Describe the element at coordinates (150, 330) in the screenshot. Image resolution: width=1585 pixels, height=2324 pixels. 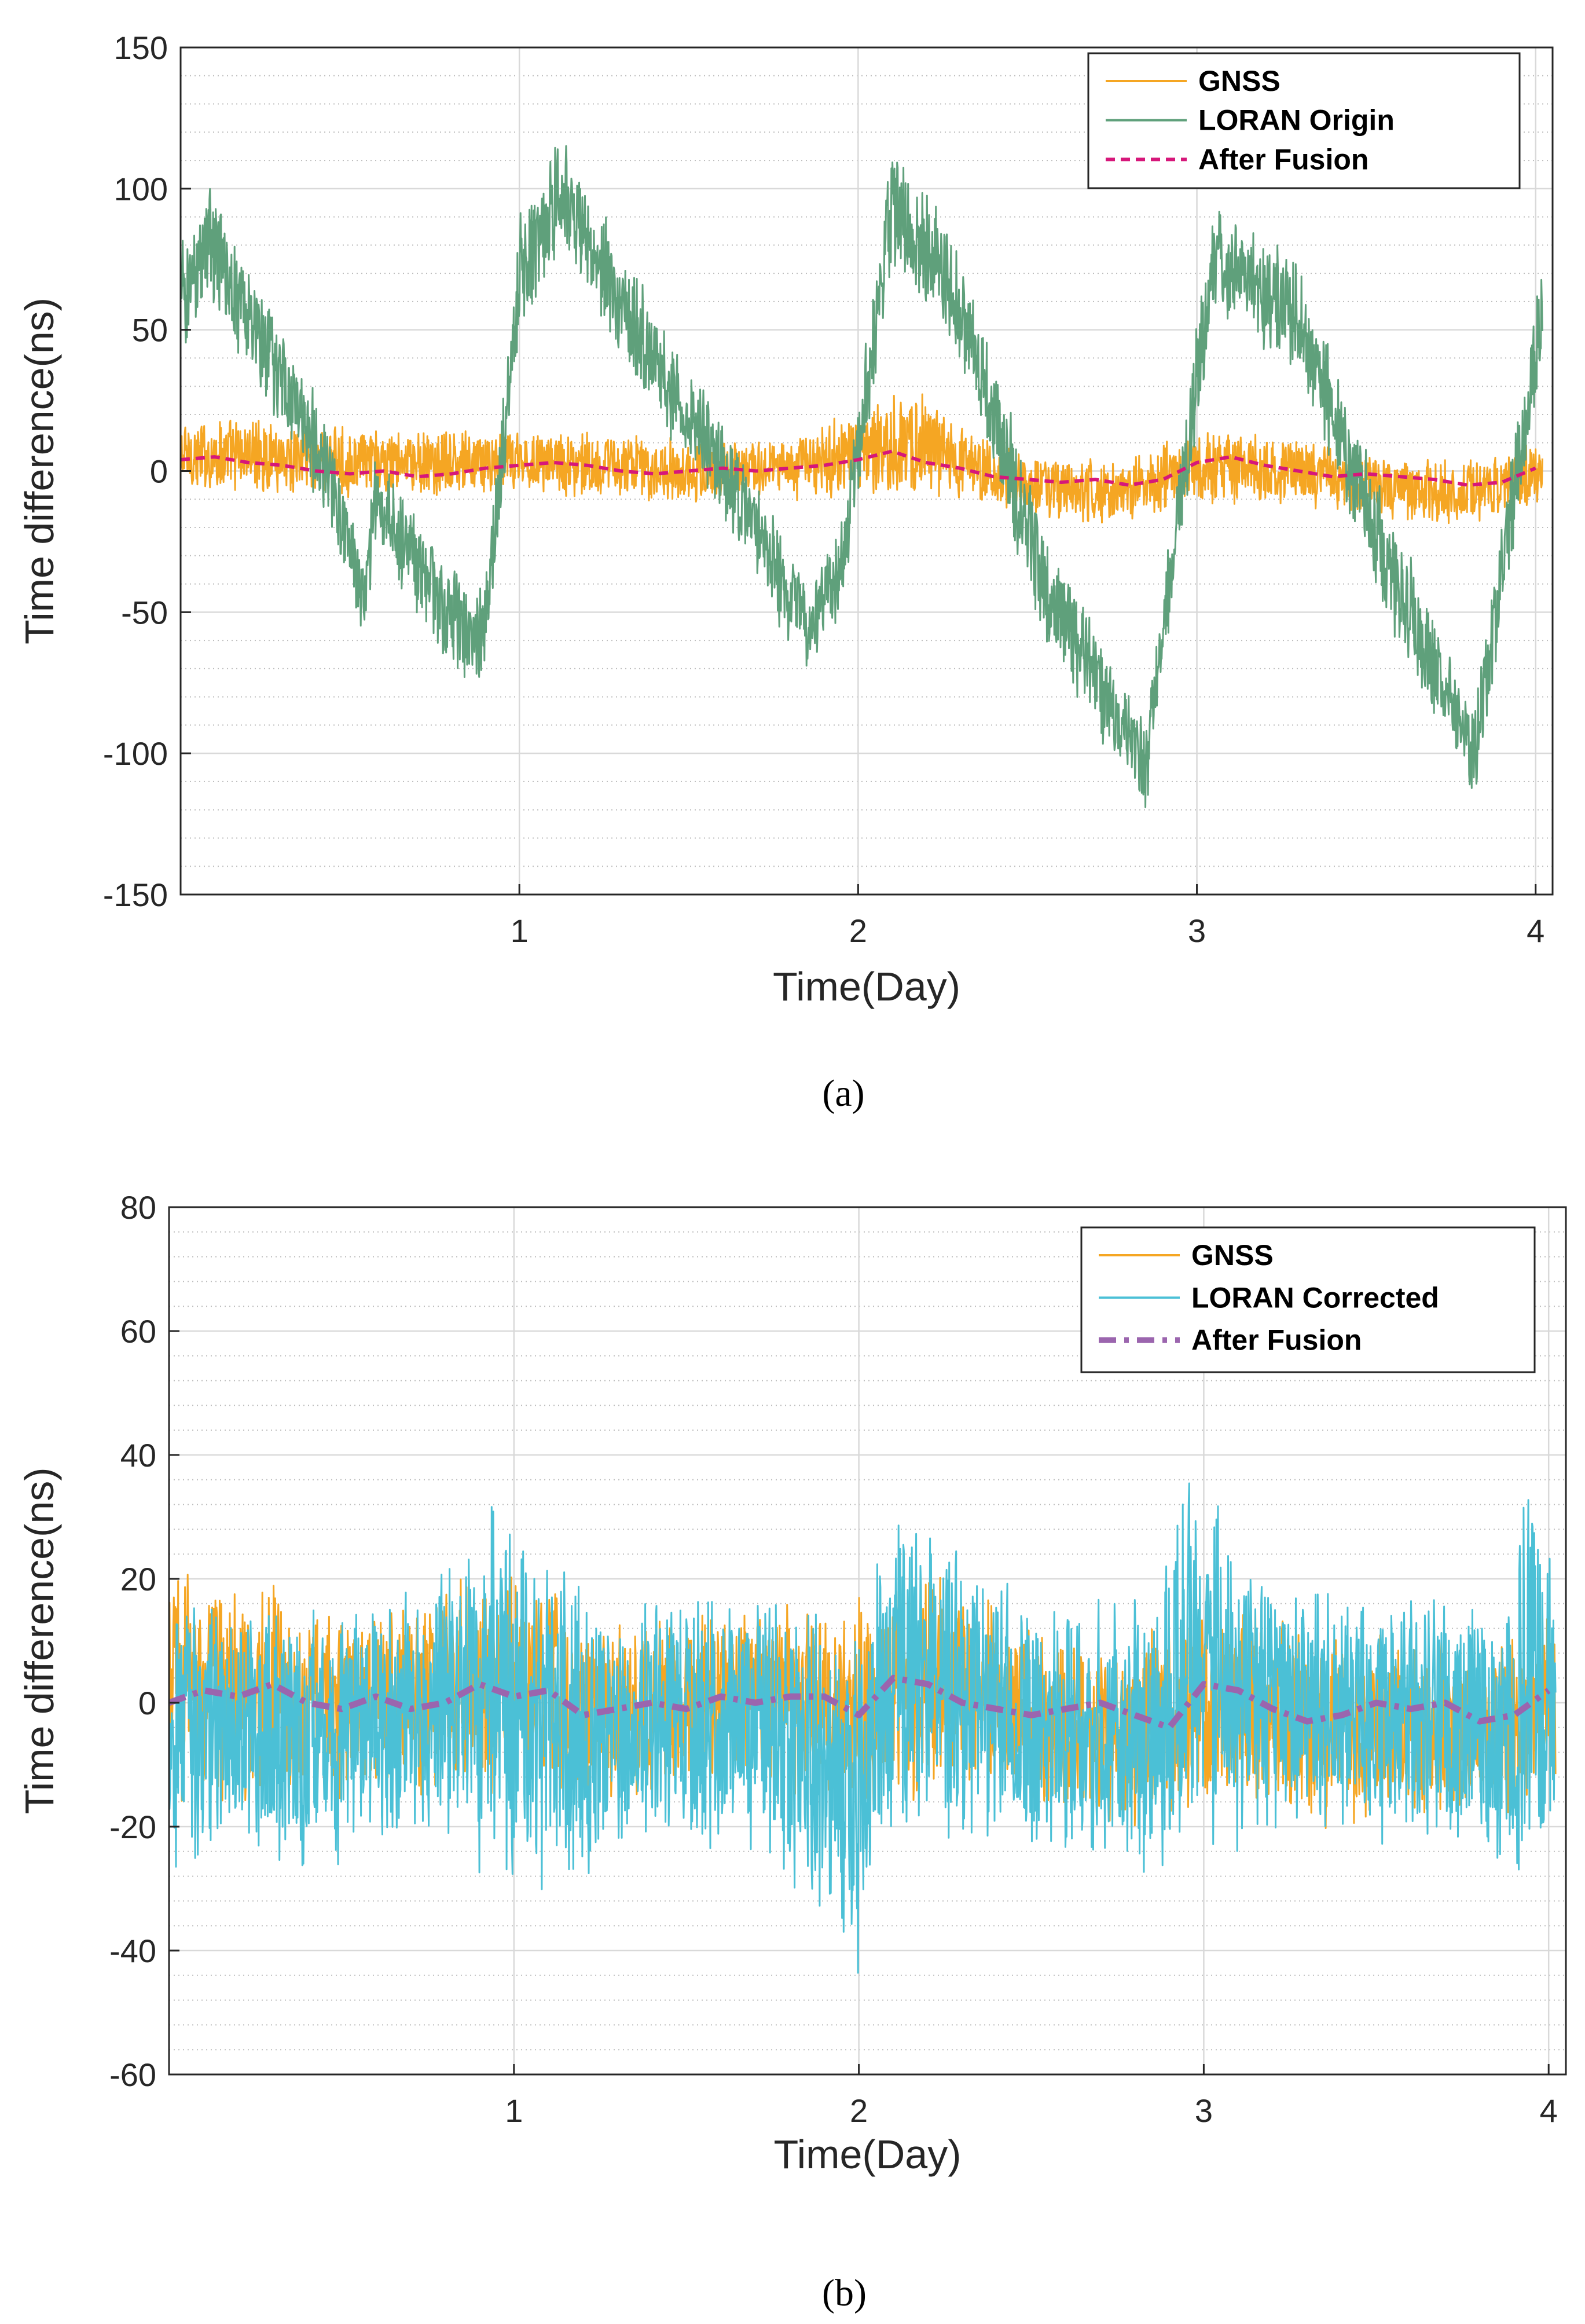
I see `y-tick-label: 50` at that location.